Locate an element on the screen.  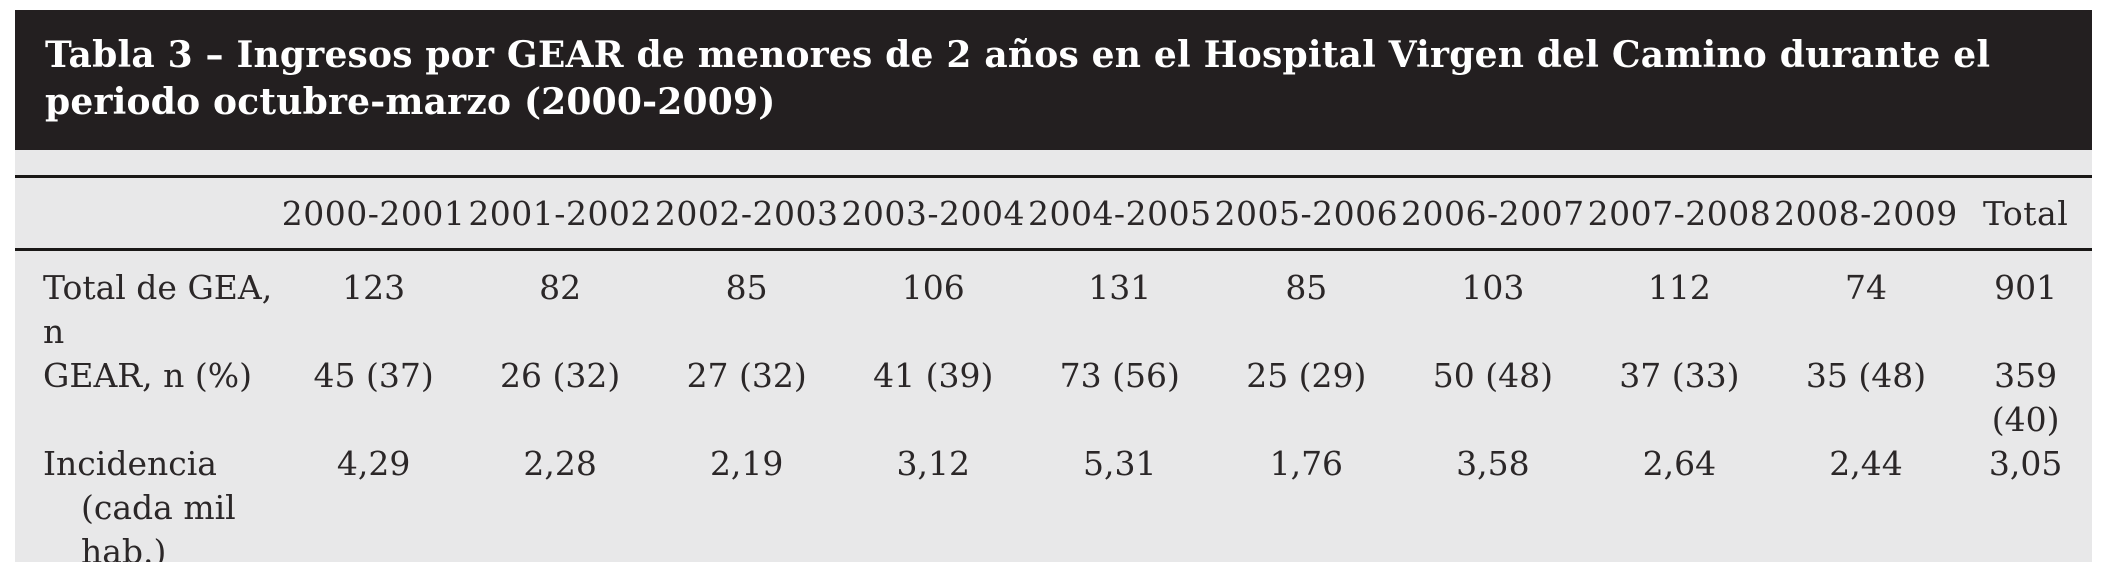
cell: 2,28 is located at coordinates (560, 463).